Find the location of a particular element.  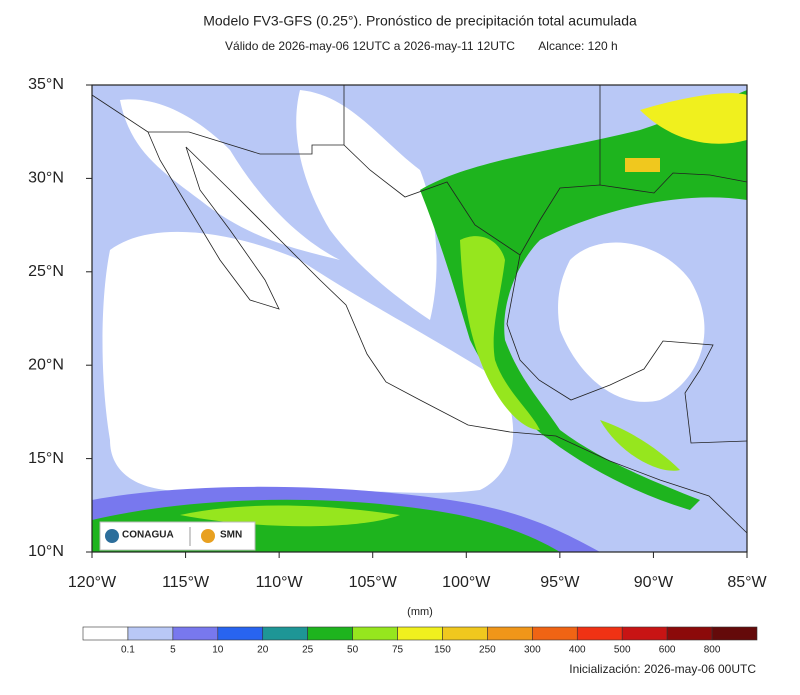

lat-label: 15°N is located at coordinates (46, 458).